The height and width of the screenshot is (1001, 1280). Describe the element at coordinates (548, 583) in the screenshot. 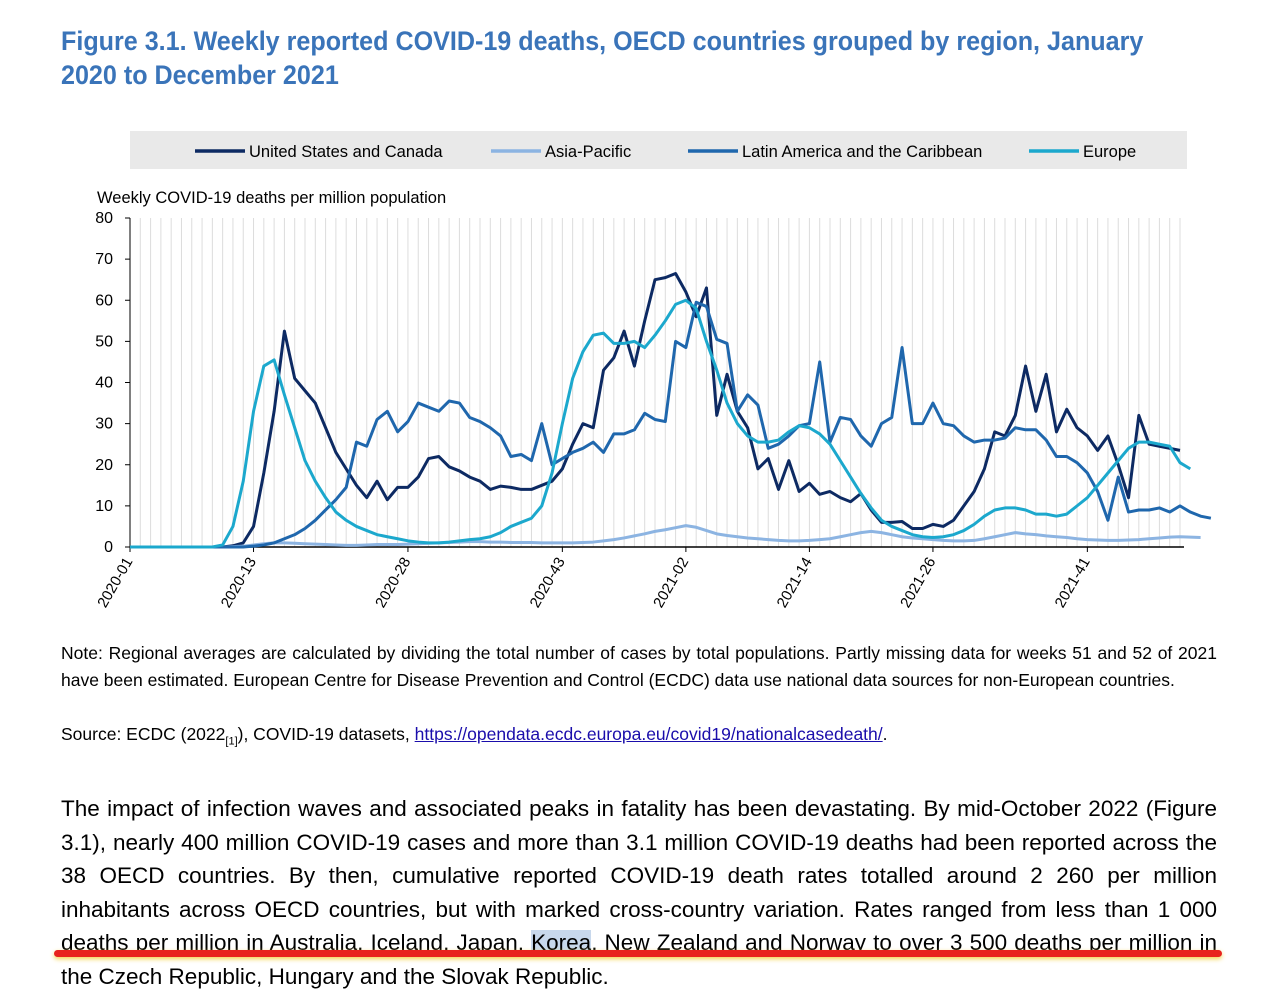

I see `x-tick-label: 2020-43` at that location.